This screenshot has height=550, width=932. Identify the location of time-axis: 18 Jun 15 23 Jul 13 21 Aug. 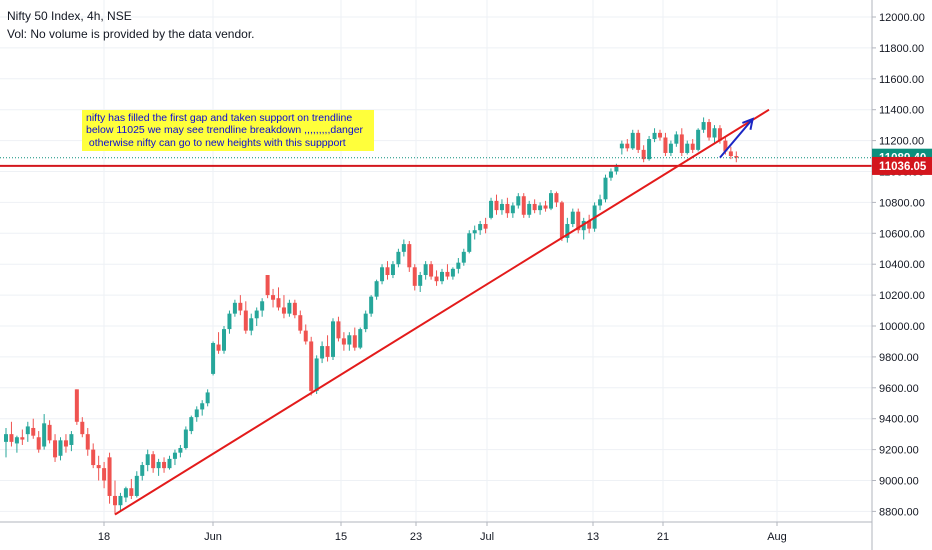
(436, 532).